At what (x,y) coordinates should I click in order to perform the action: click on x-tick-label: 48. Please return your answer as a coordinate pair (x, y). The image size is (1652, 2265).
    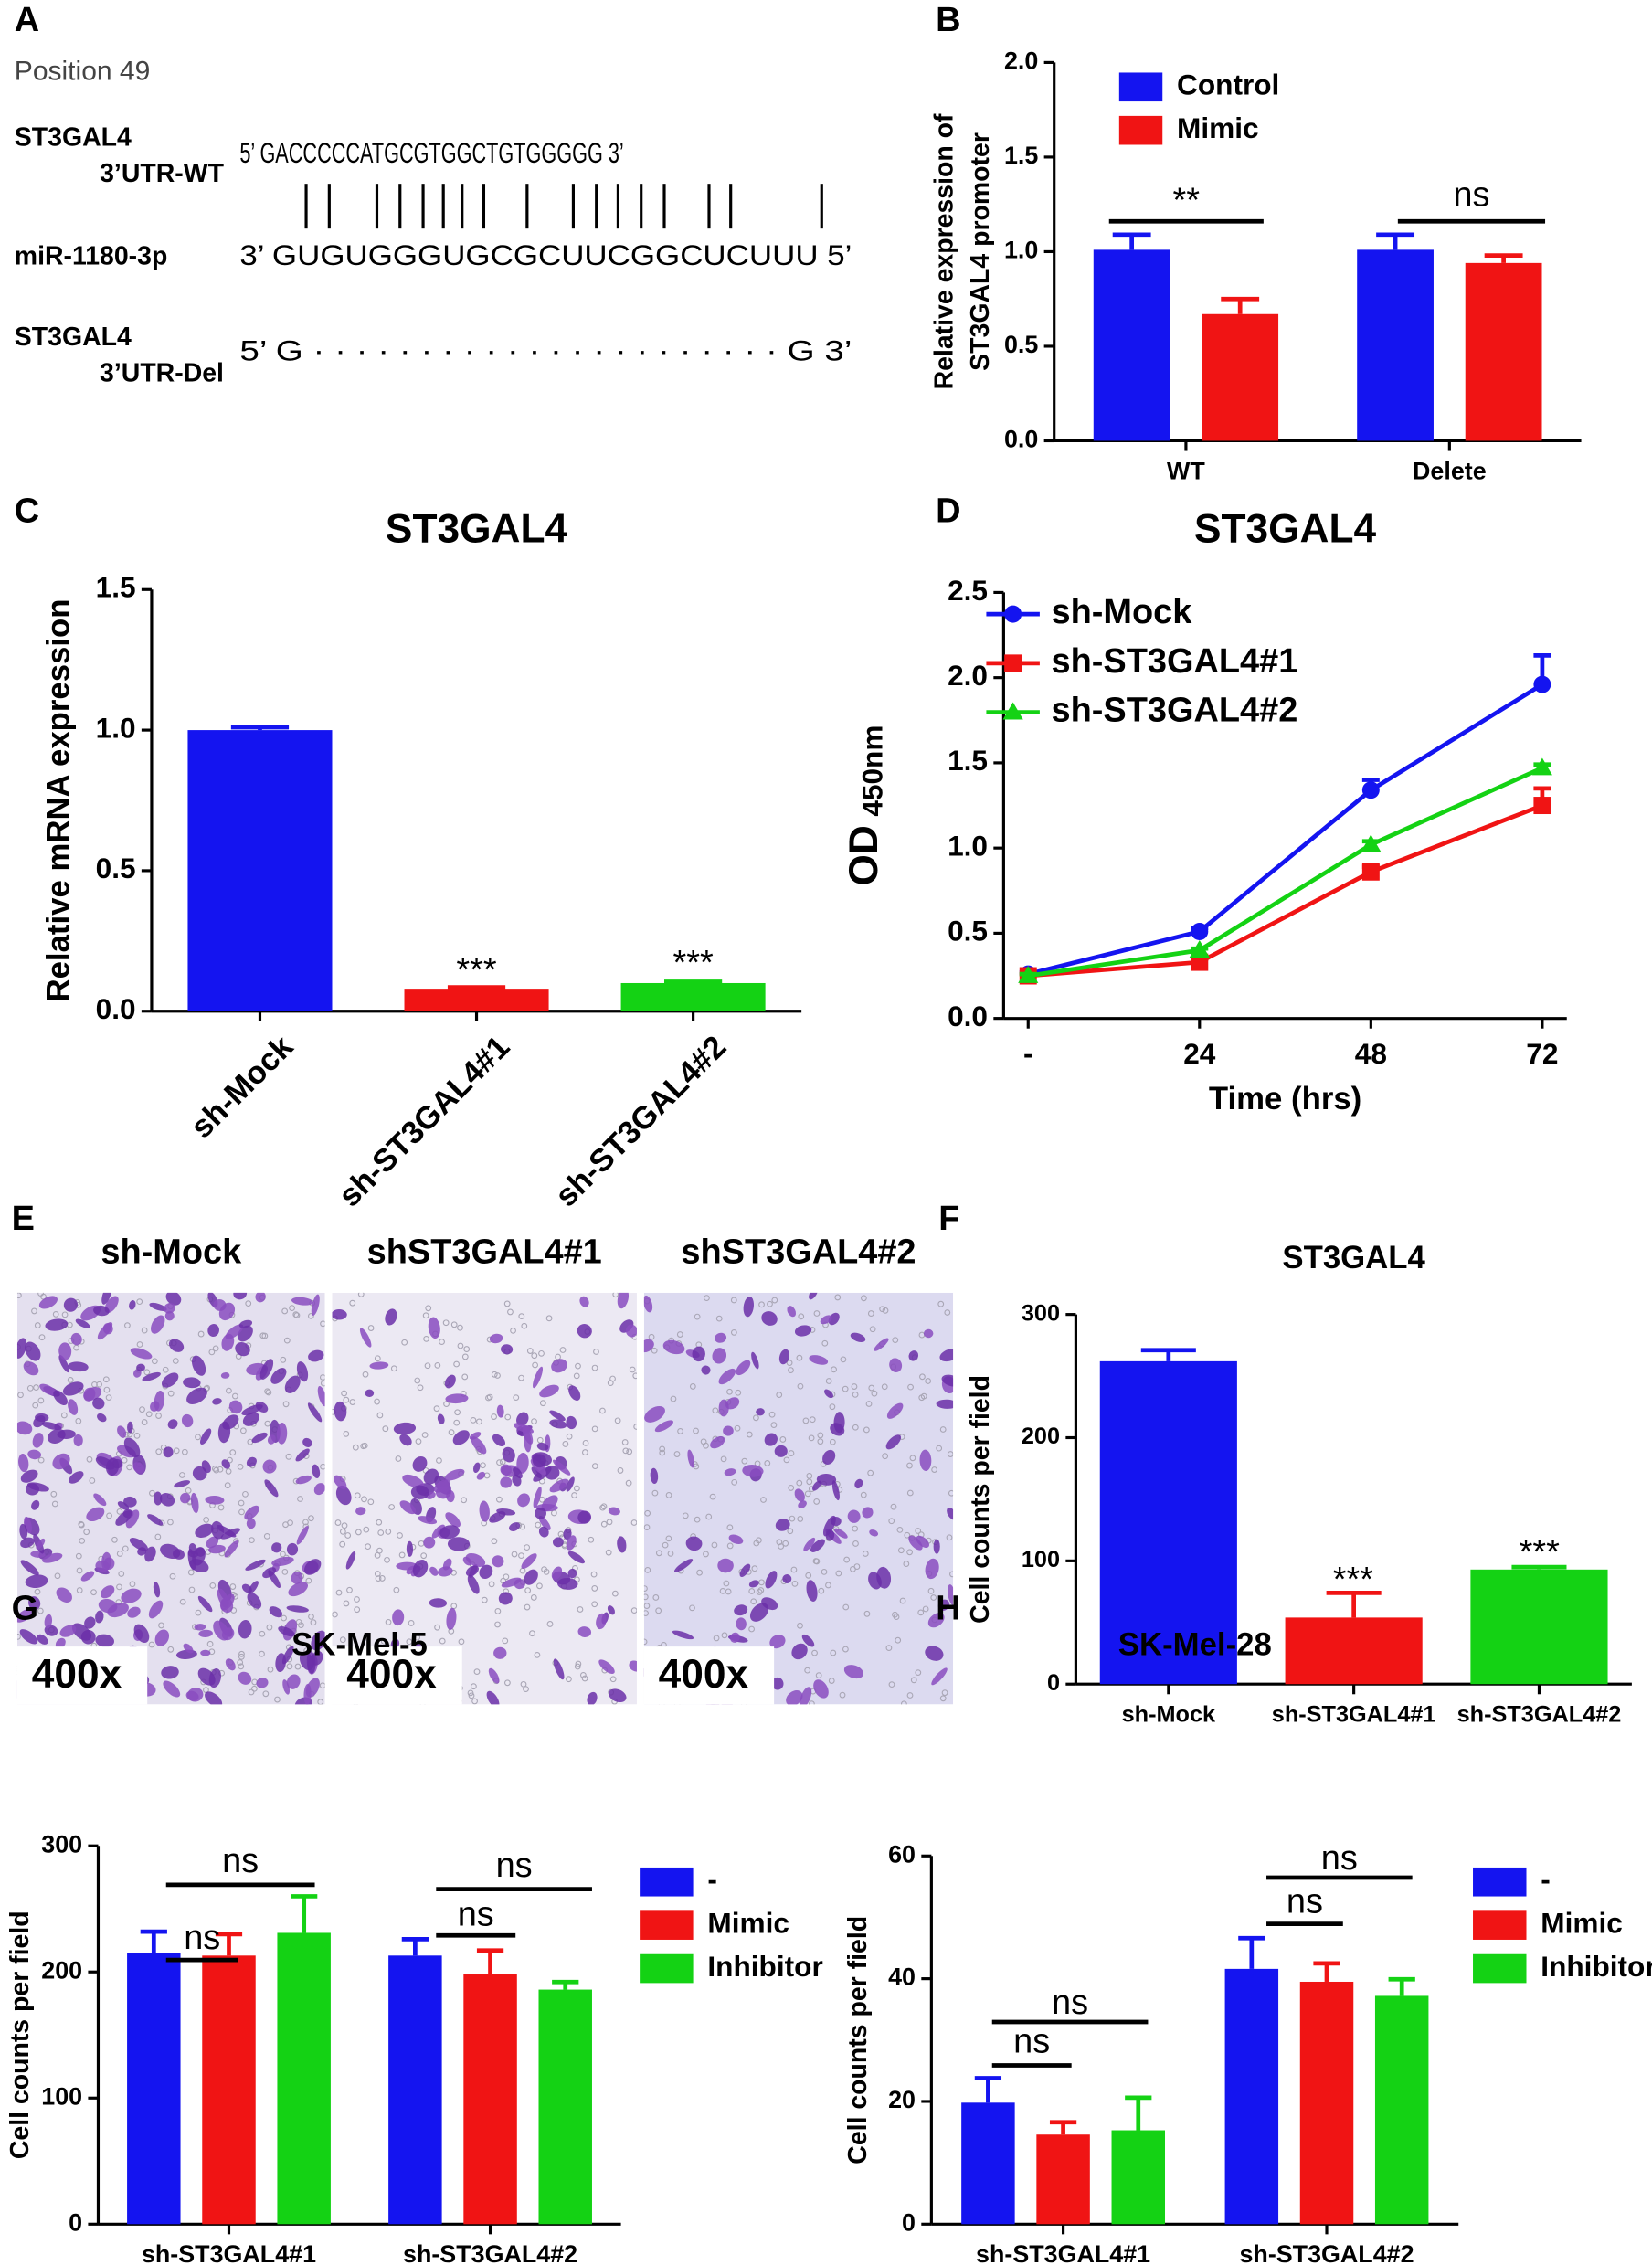
    Looking at the image, I should click on (1371, 1053).